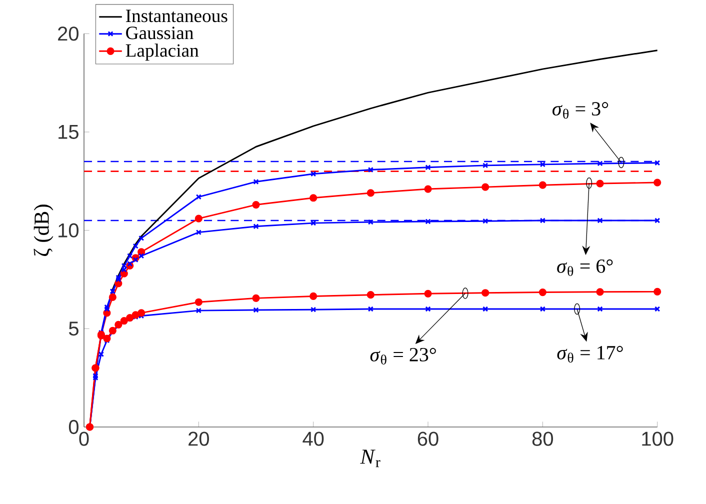  What do you see at coordinates (198, 439) in the screenshot?
I see `x-tick-label: 20` at bounding box center [198, 439].